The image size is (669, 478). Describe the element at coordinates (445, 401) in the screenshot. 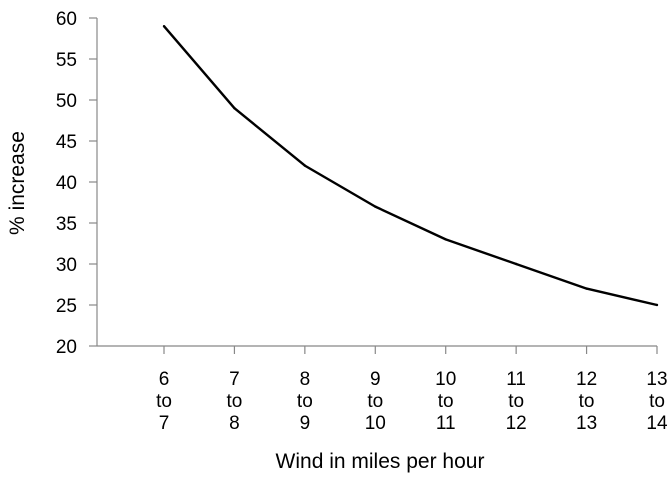

I see `x-tick-label: 10 to 11` at that location.